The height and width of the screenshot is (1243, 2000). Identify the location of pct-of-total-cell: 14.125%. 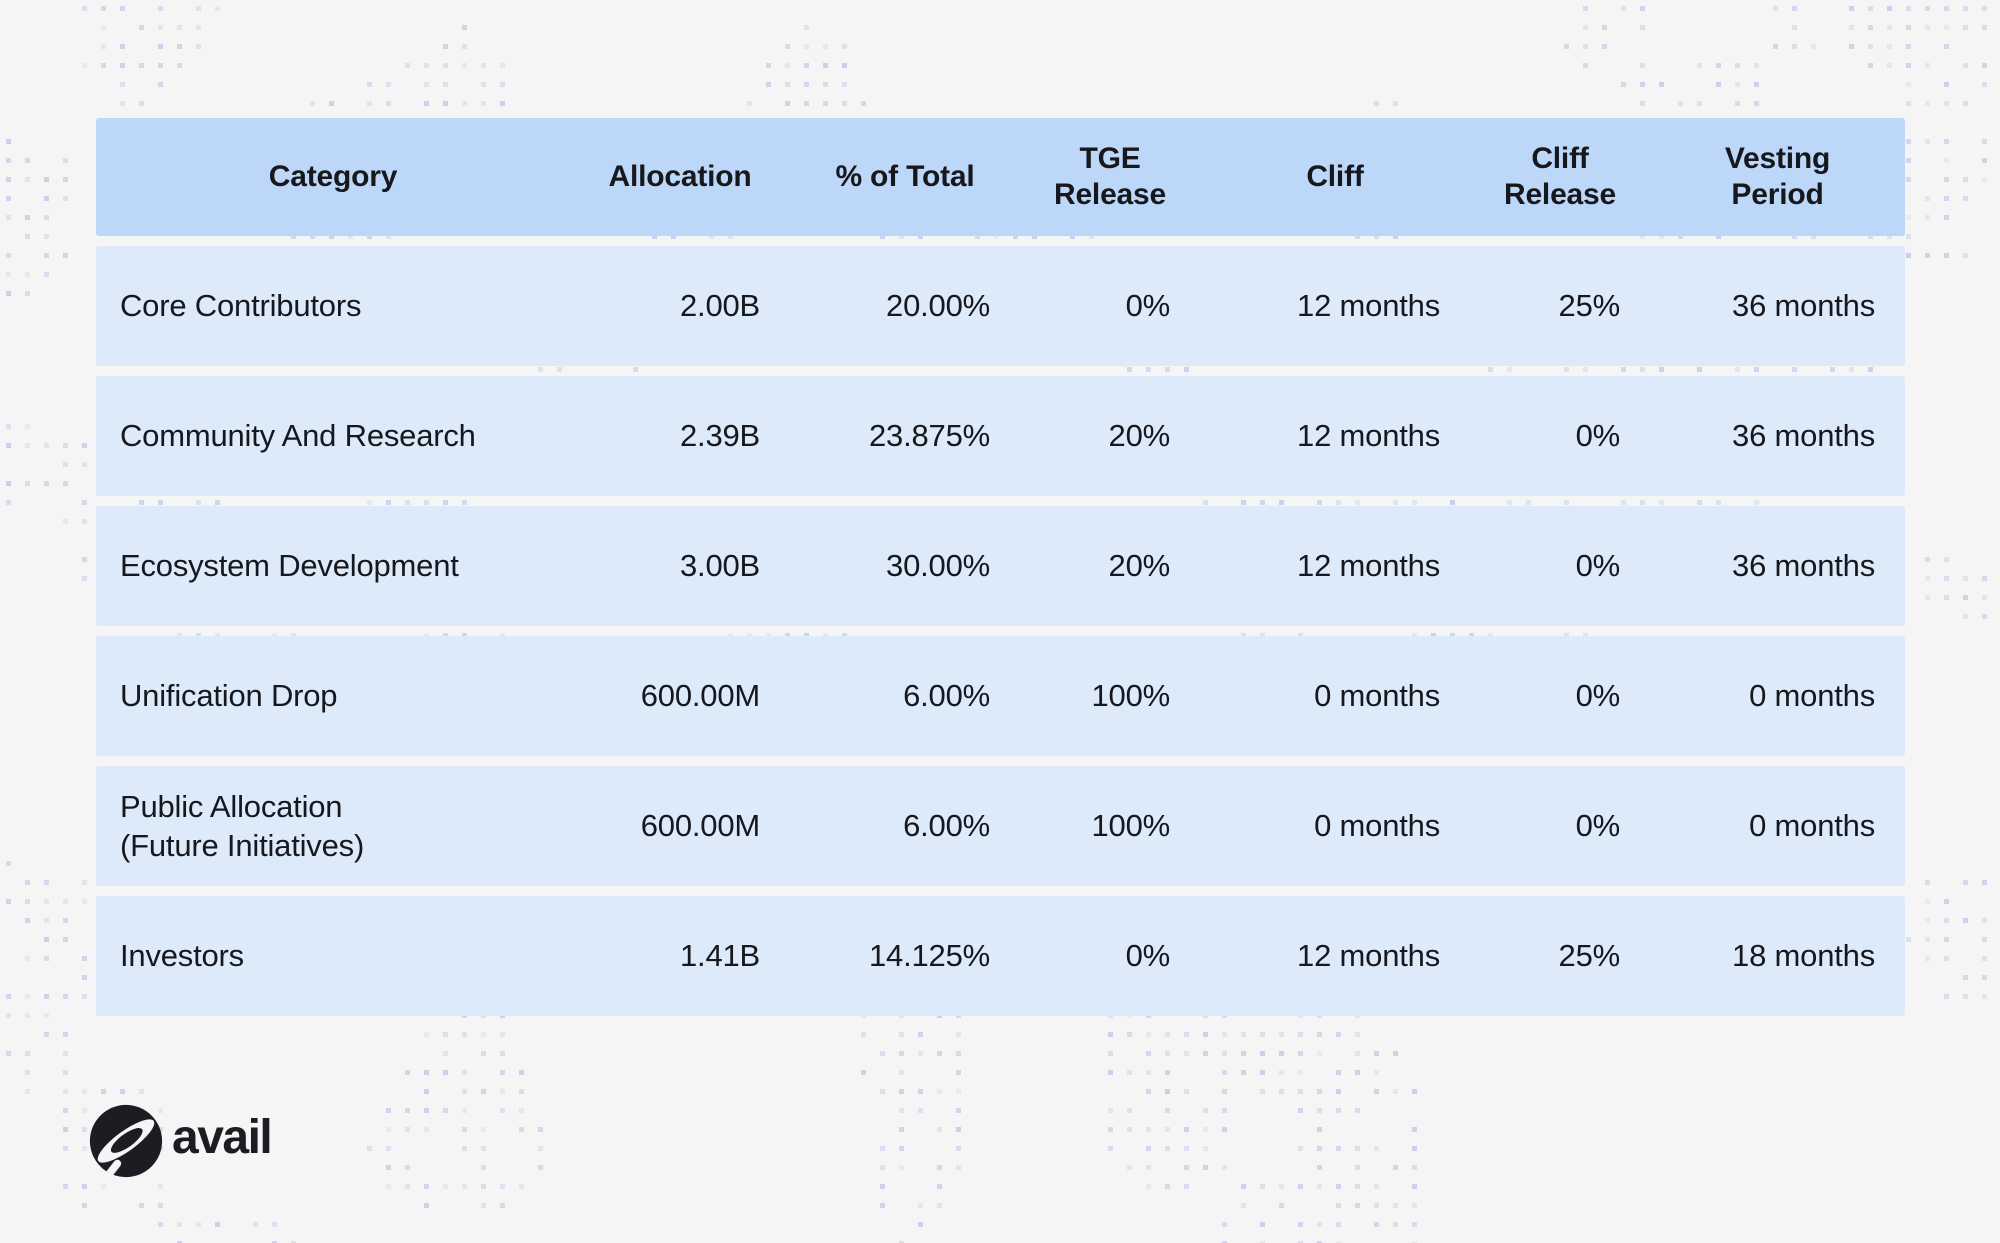
(929, 956).